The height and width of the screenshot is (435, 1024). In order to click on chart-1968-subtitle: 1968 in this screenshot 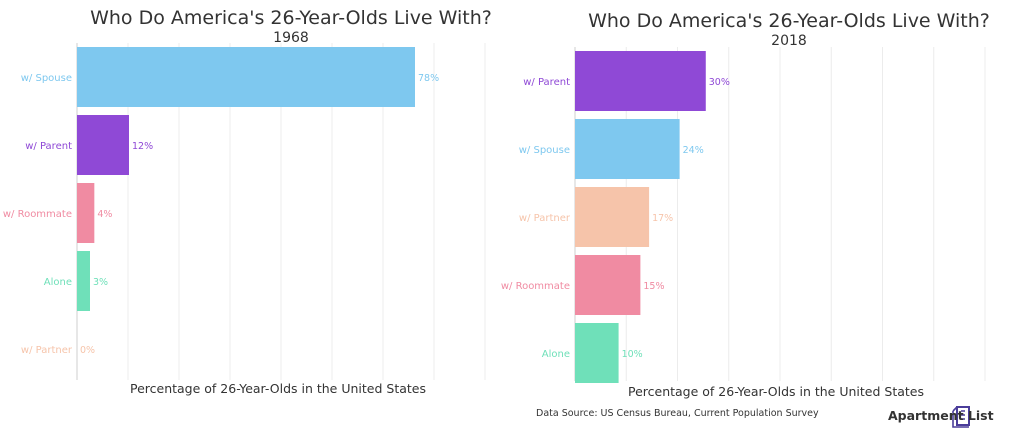, I will do `click(291, 38)`.